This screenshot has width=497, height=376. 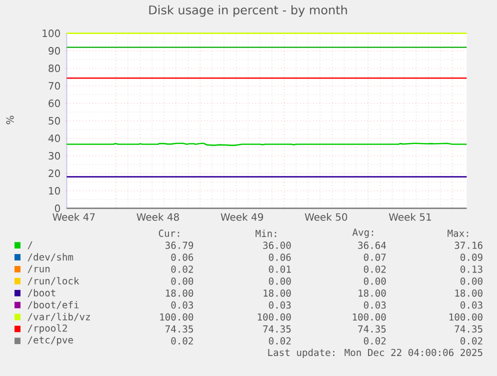 What do you see at coordinates (363, 233) in the screenshot?
I see `text: Avg:` at bounding box center [363, 233].